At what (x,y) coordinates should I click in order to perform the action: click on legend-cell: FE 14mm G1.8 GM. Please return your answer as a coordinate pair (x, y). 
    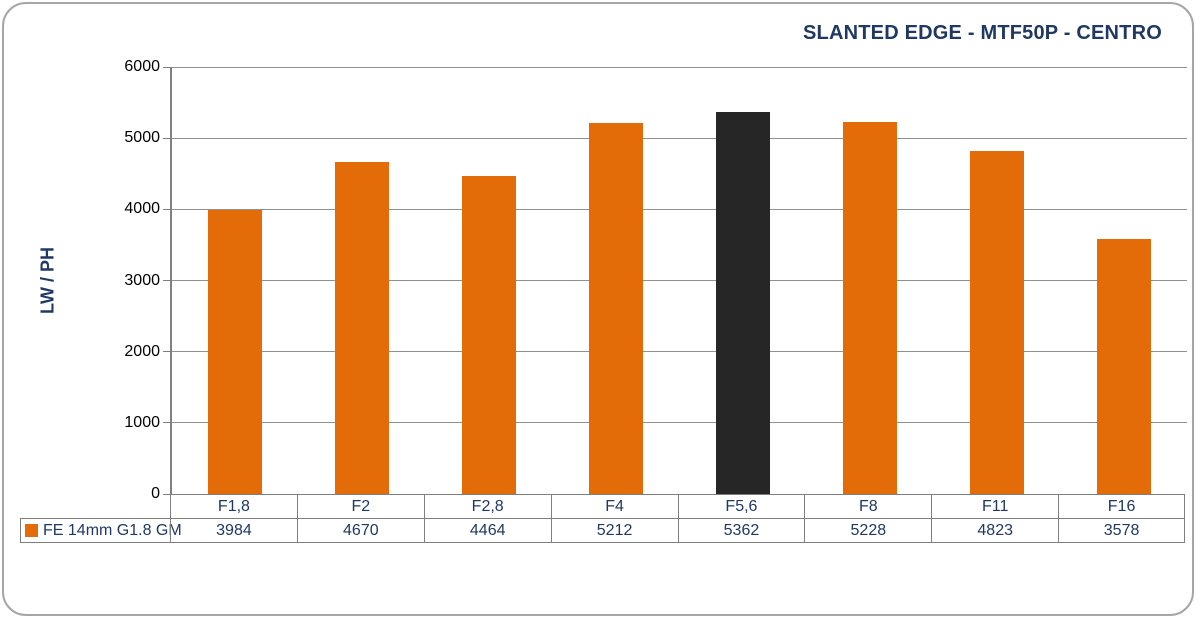
    Looking at the image, I should click on (101, 530).